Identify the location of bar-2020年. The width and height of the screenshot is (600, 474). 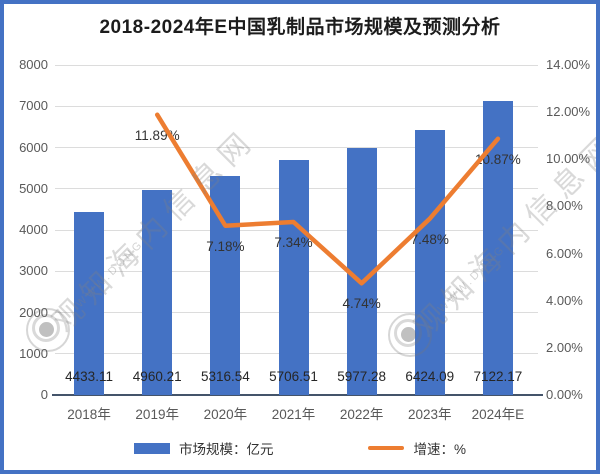
(225, 285).